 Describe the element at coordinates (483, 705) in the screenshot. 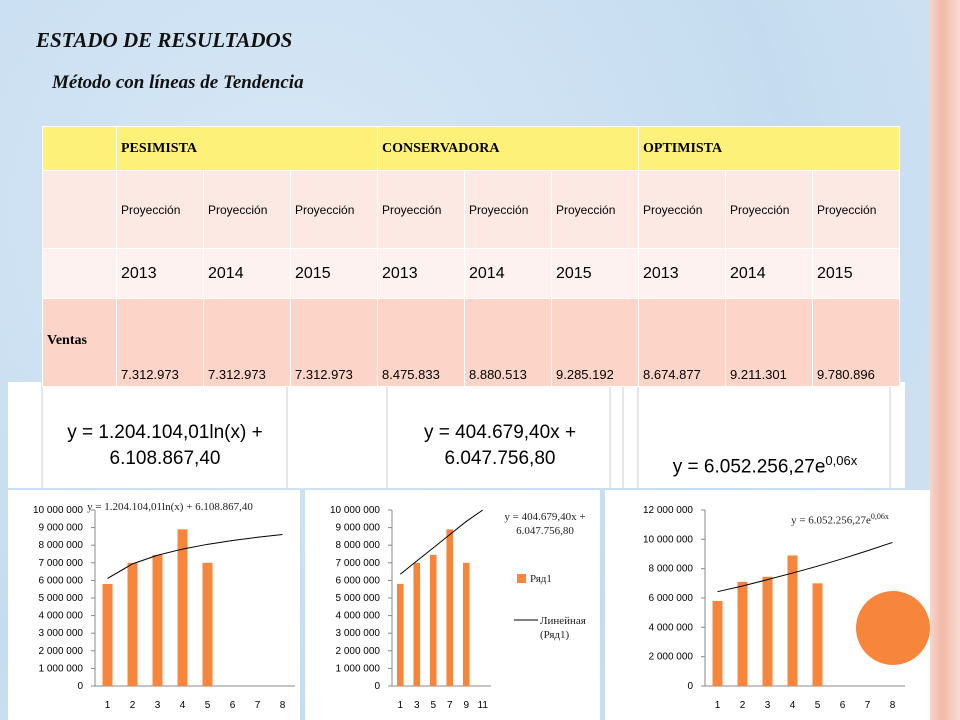

I see `x-tick-label: 11` at that location.